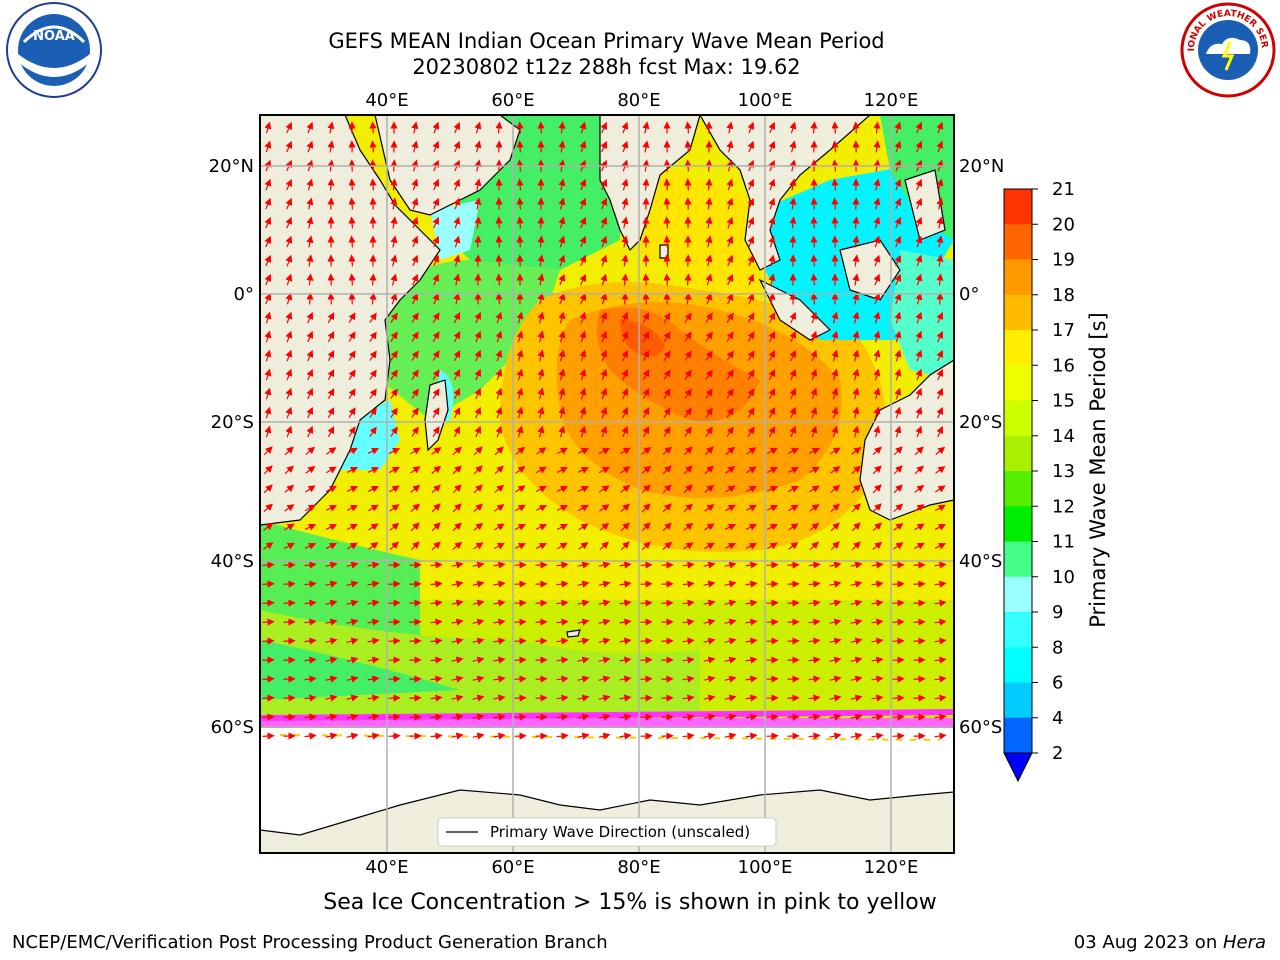 The image size is (1280, 960). I want to click on svg-text: NOAA, so click(54, 36).